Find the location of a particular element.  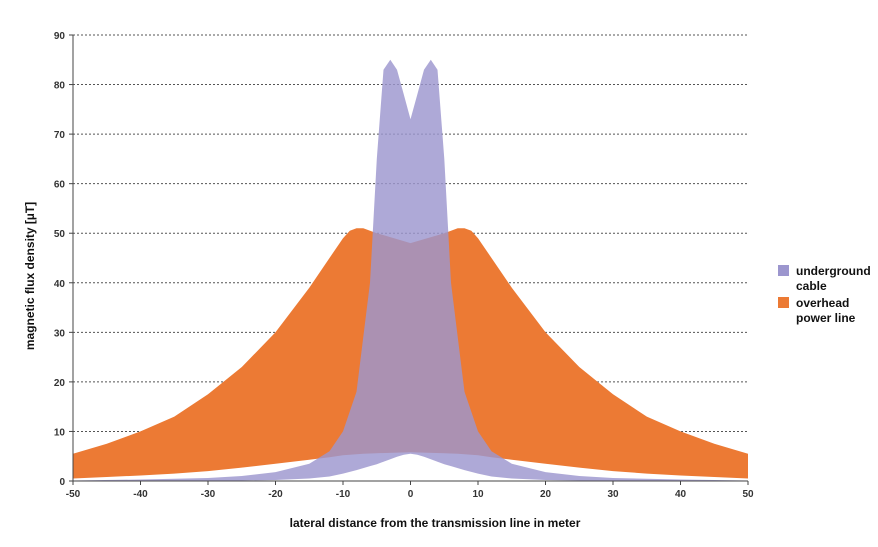

y-tick-label-50: 50 is located at coordinates (60, 234).